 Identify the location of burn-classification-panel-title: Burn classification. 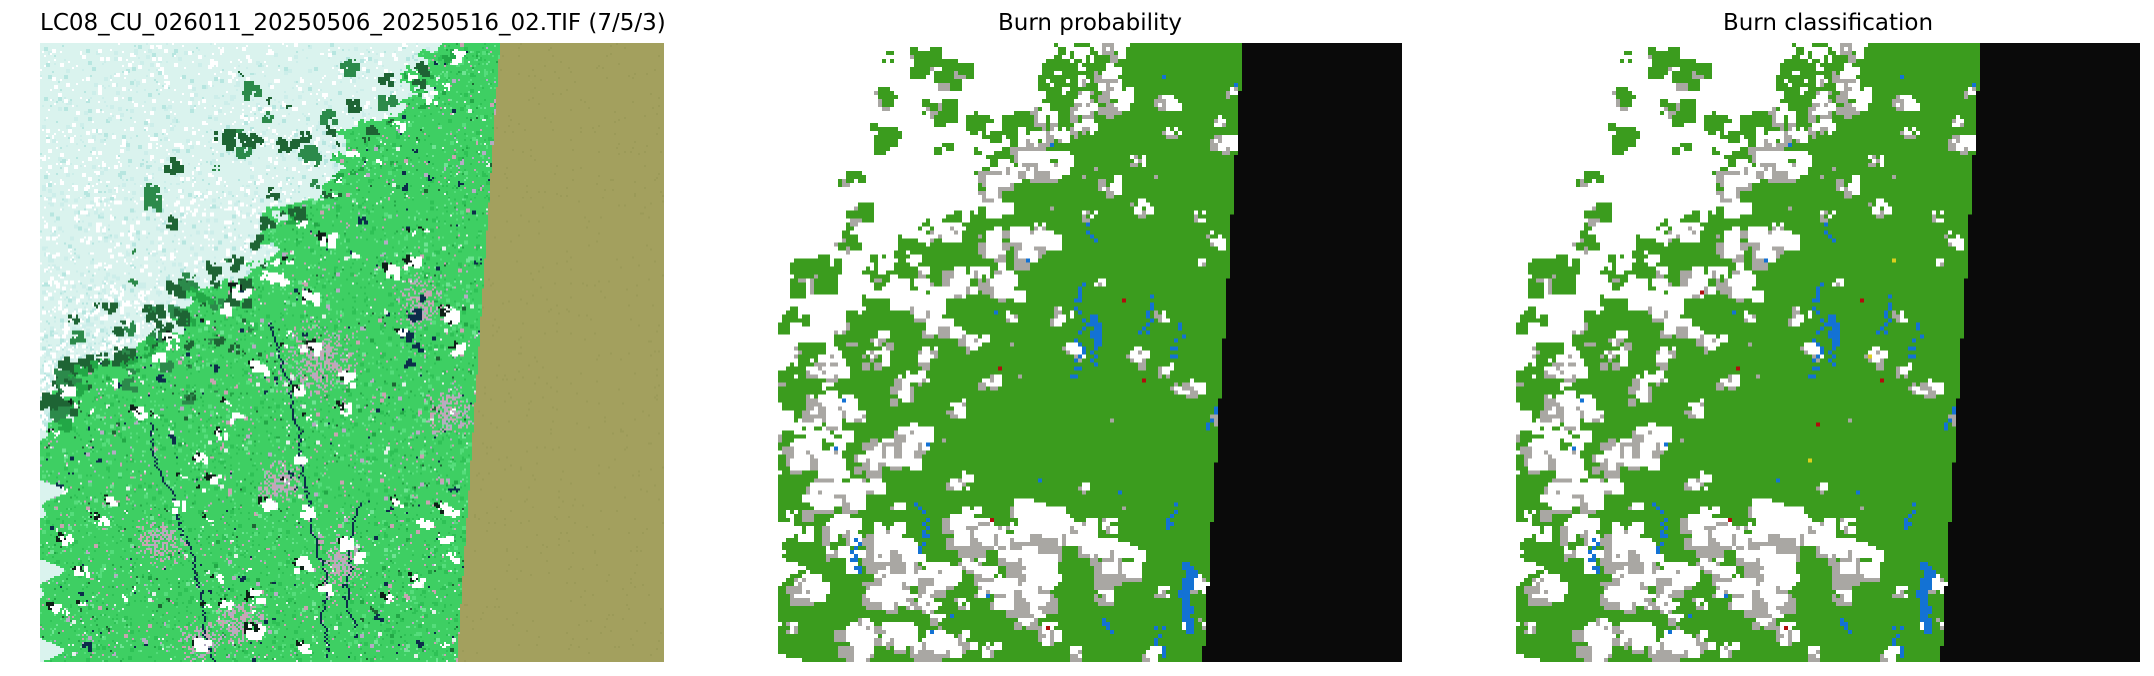
(1828, 23).